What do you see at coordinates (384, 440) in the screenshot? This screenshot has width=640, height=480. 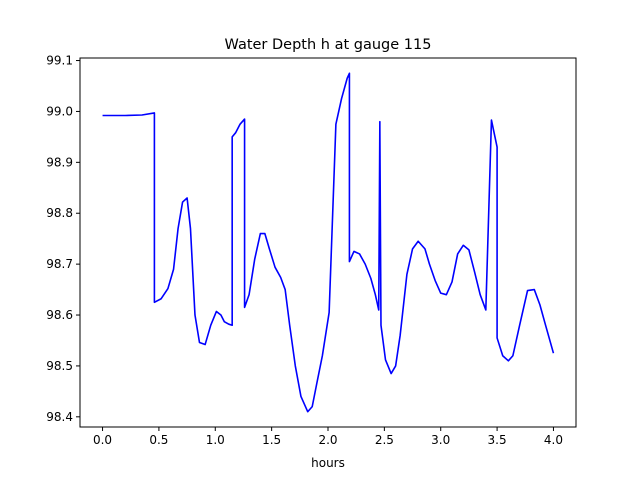 I see `x-tick-label: 2.5` at bounding box center [384, 440].